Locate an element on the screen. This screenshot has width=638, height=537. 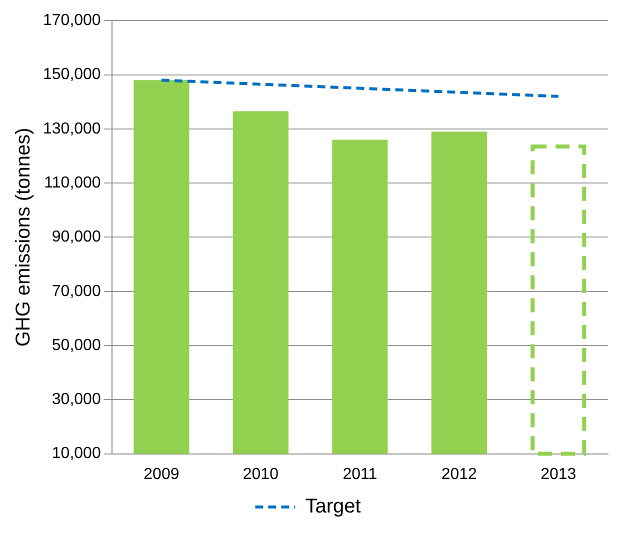
x-tick-label: 2010 is located at coordinates (260, 474).